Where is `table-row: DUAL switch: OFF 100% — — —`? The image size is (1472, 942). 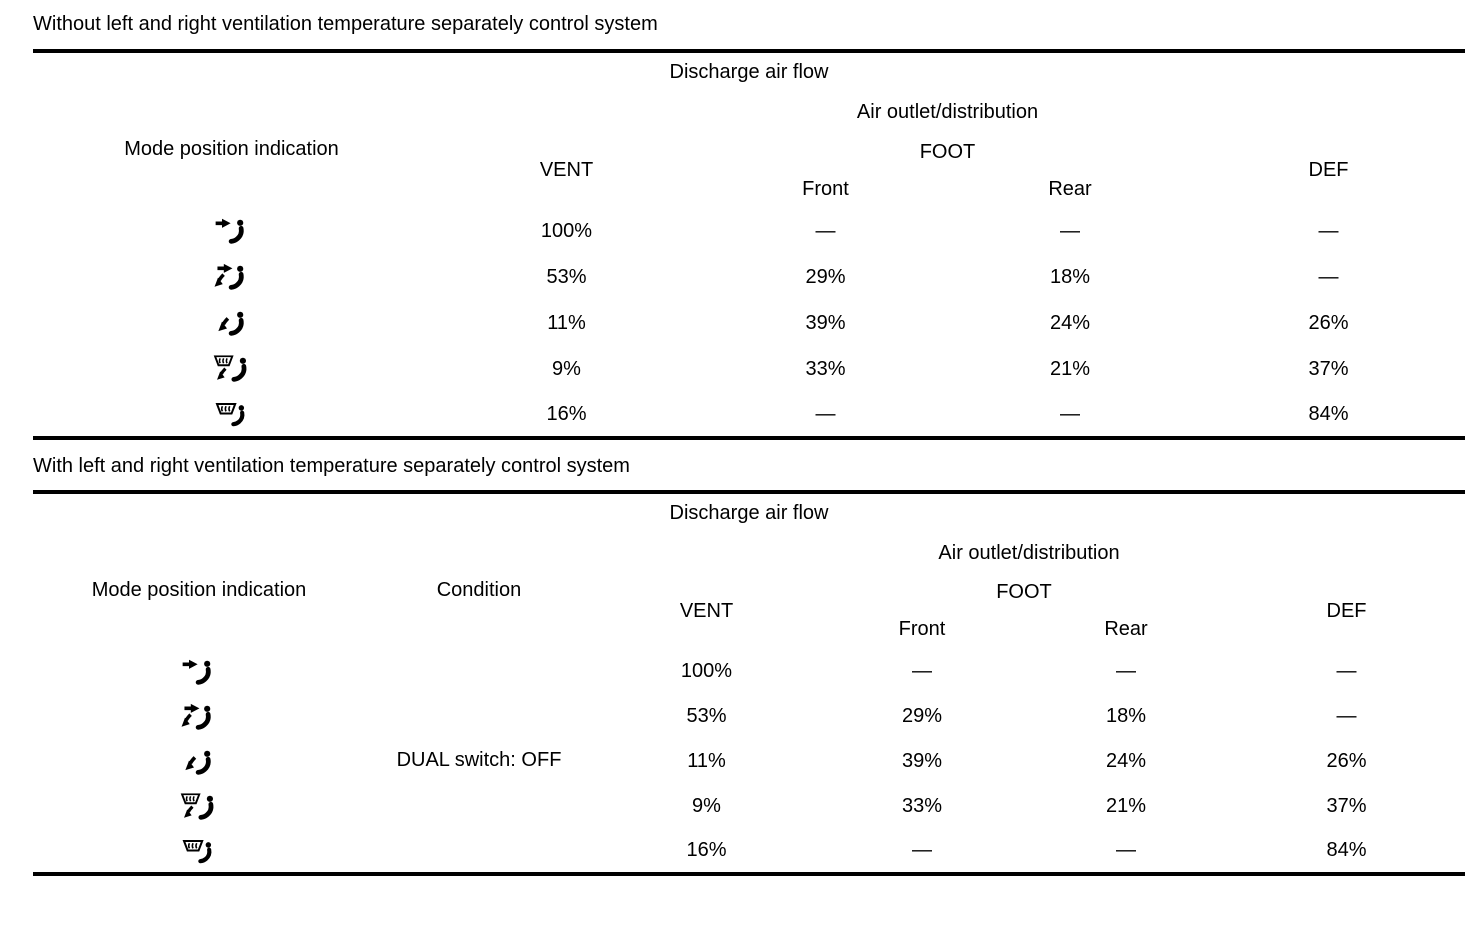 table-row: DUAL switch: OFF 100% — — — is located at coordinates (749, 710).